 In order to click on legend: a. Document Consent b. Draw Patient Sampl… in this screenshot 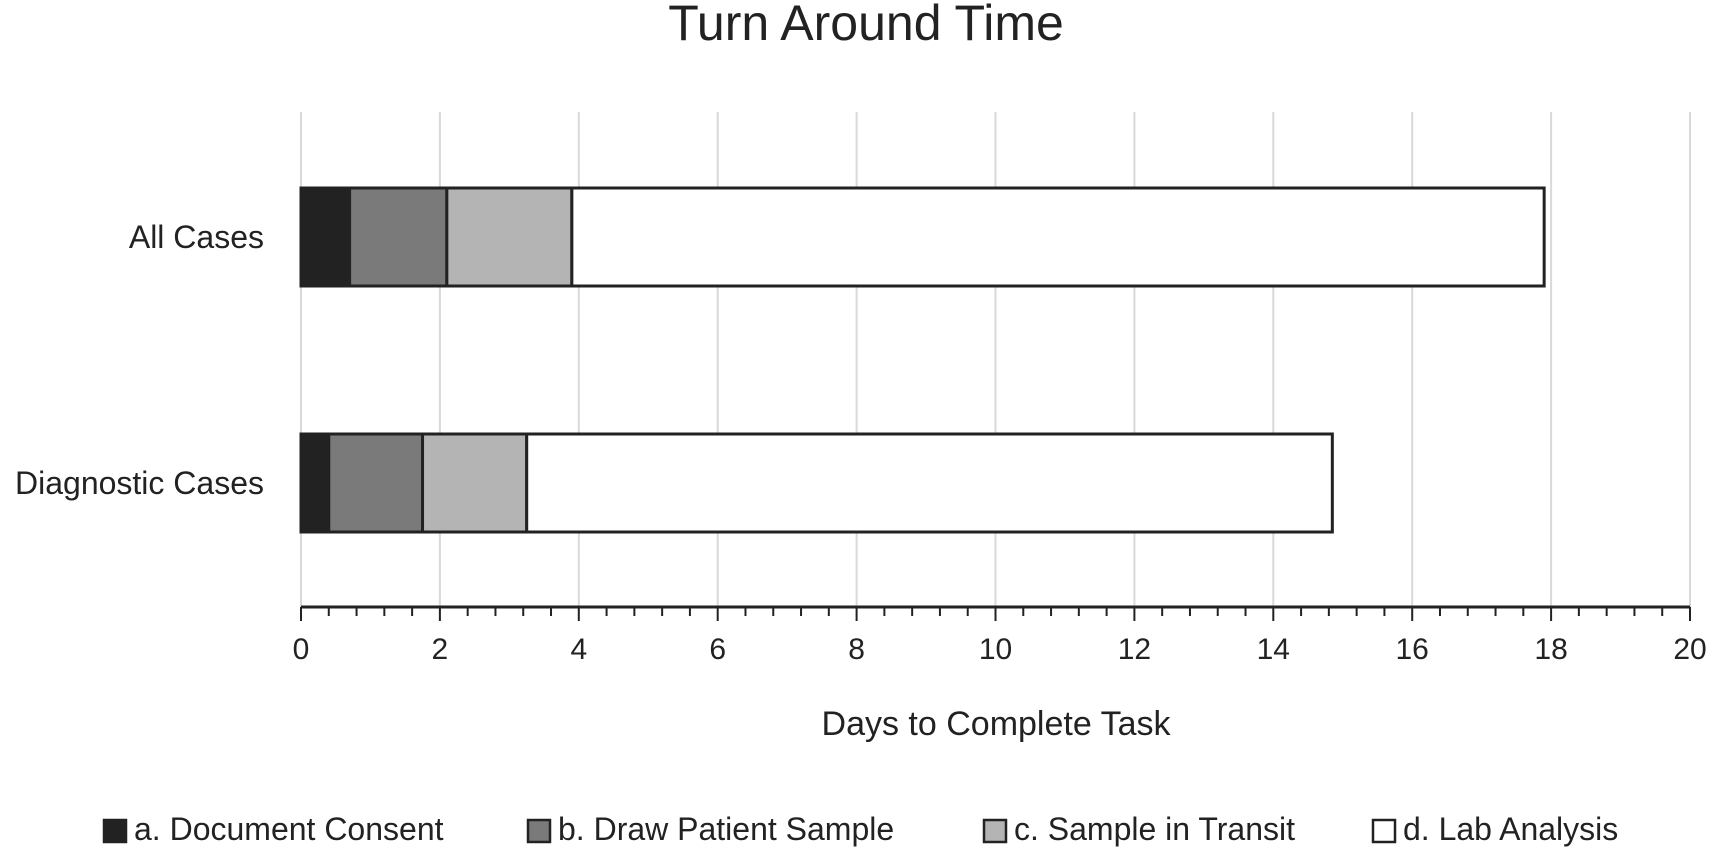, I will do `click(860, 829)`.